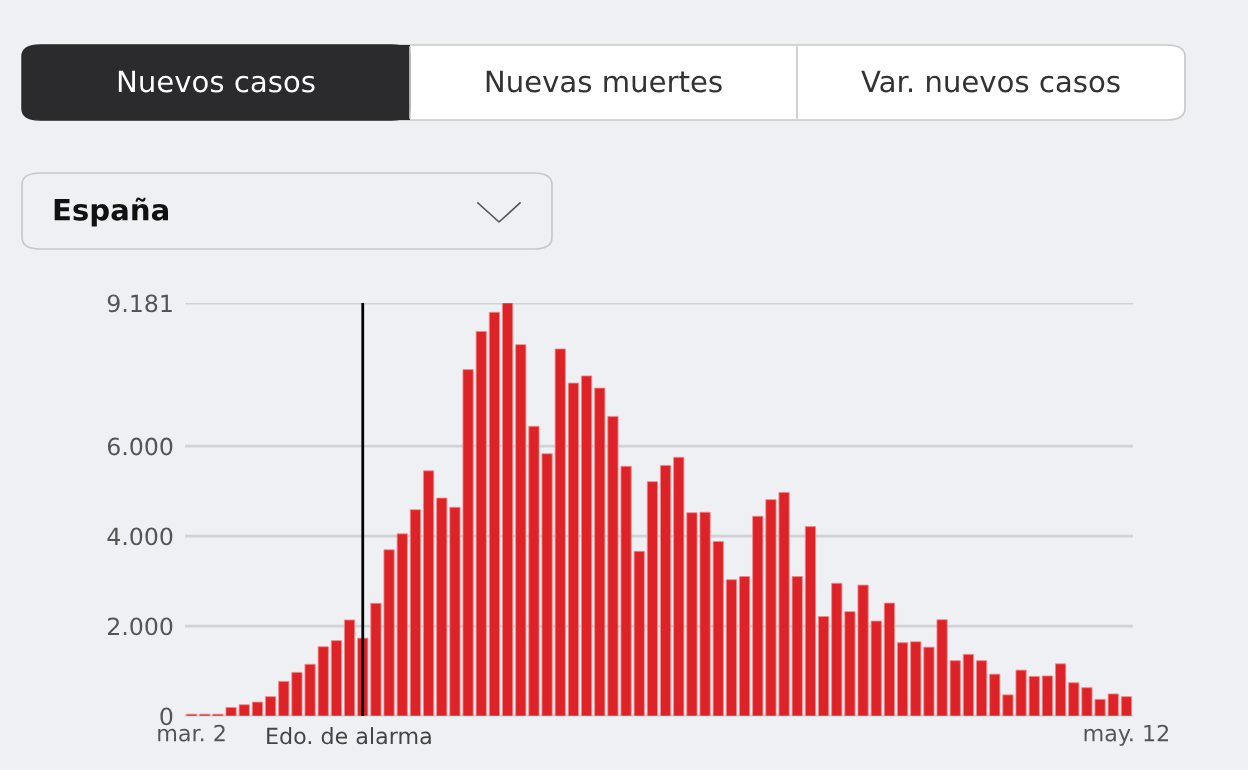 This screenshot has height=770, width=1248. Describe the element at coordinates (140, 626) in the screenshot. I see `y-tick-label: 2.000` at that location.